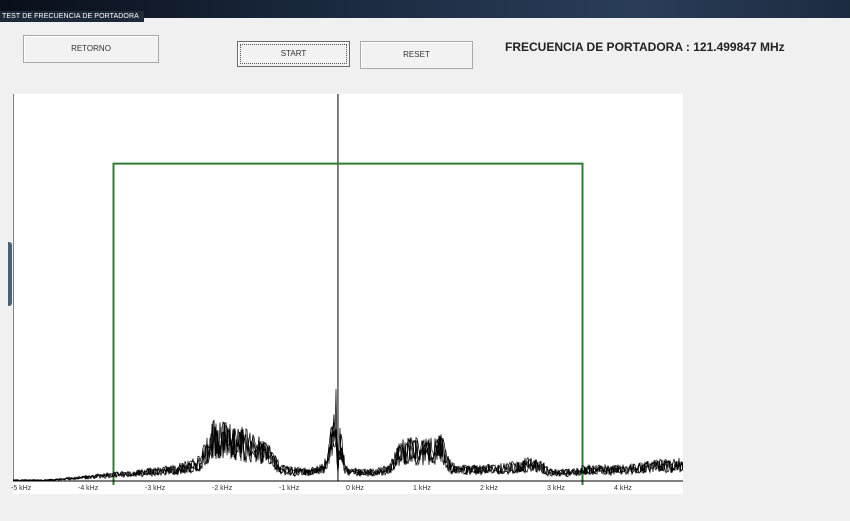  What do you see at coordinates (416, 55) in the screenshot?
I see `reset-button: RESET` at bounding box center [416, 55].